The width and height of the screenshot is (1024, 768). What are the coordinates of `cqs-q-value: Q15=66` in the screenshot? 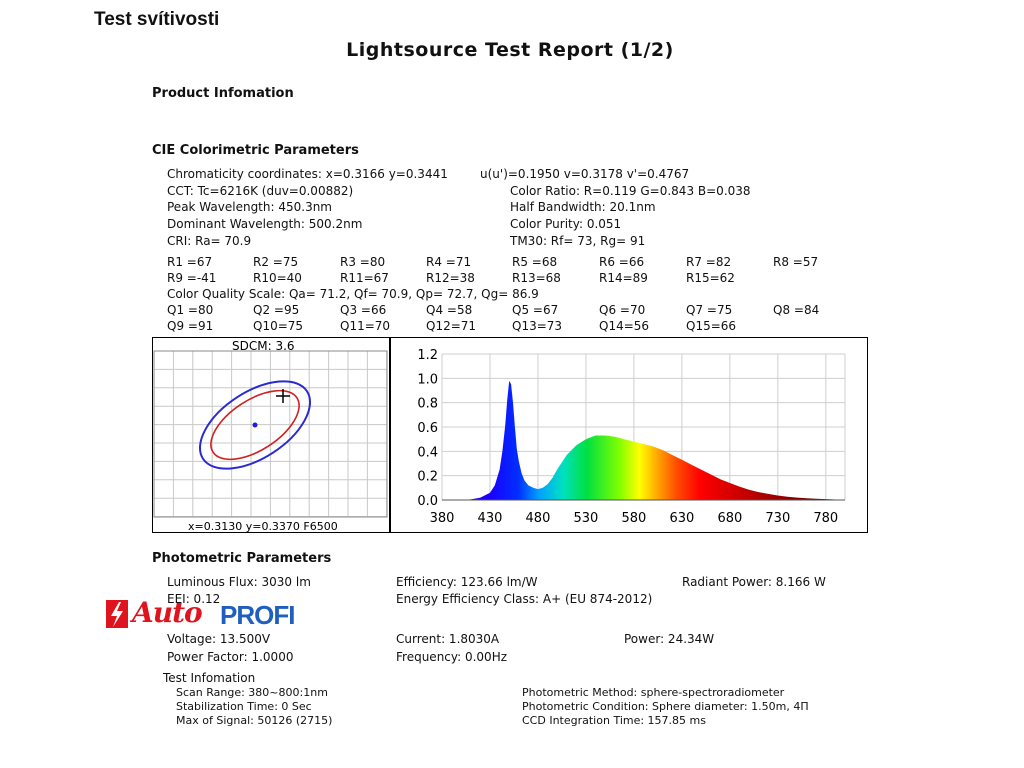 It's located at (711, 326).